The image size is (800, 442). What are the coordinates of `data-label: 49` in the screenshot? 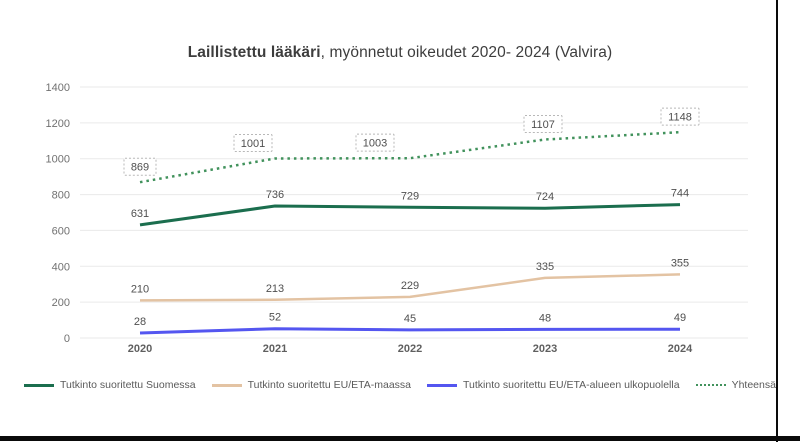 It's located at (680, 318).